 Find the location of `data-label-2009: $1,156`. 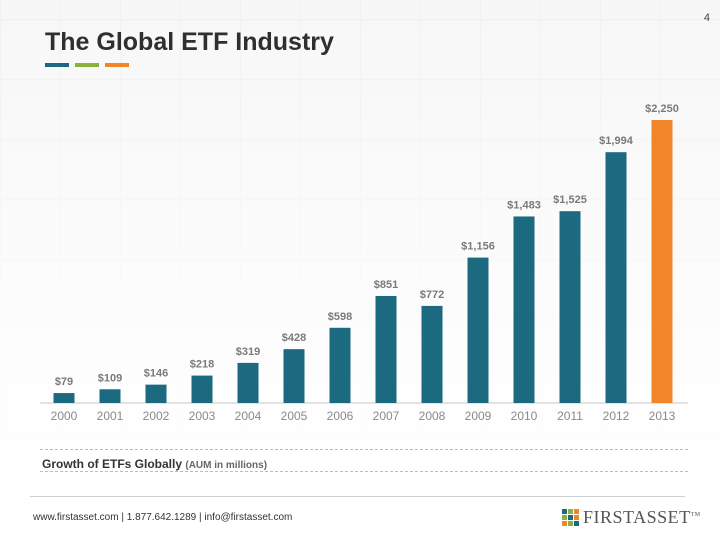

data-label-2009: $1,156 is located at coordinates (478, 247).